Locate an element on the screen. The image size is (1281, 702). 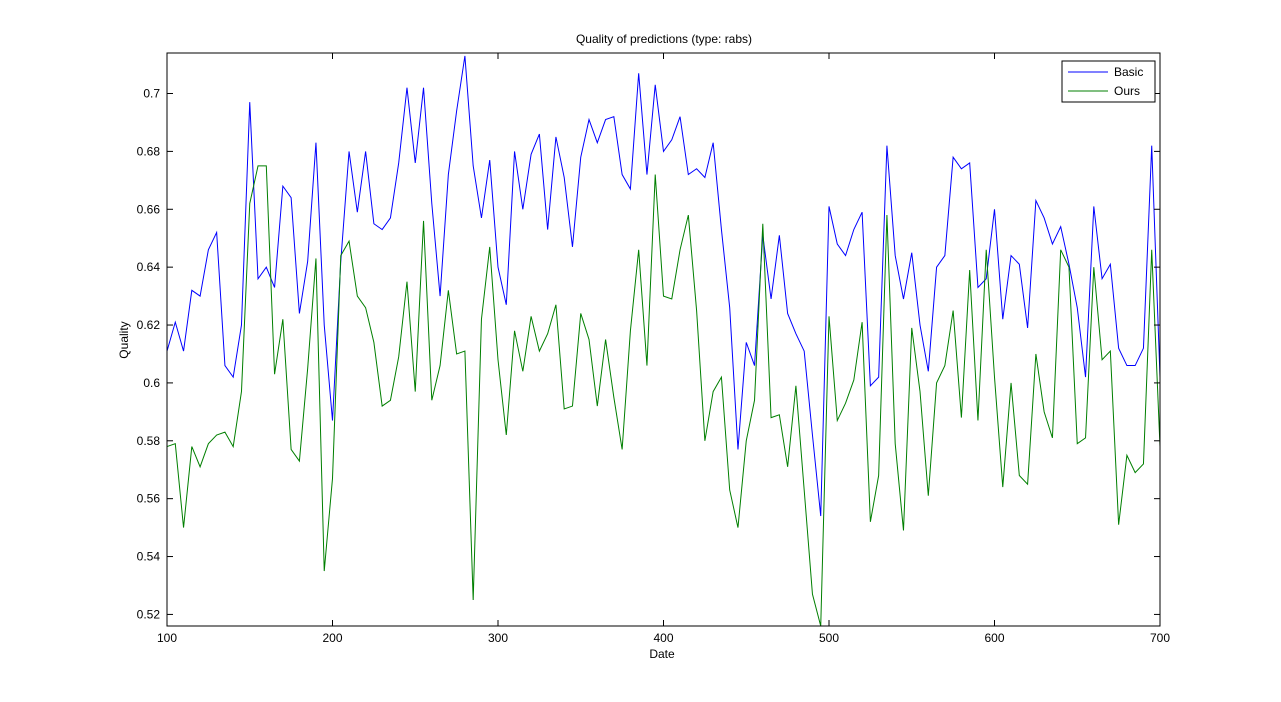
y-tick-label: 0.58 is located at coordinates (149, 441).